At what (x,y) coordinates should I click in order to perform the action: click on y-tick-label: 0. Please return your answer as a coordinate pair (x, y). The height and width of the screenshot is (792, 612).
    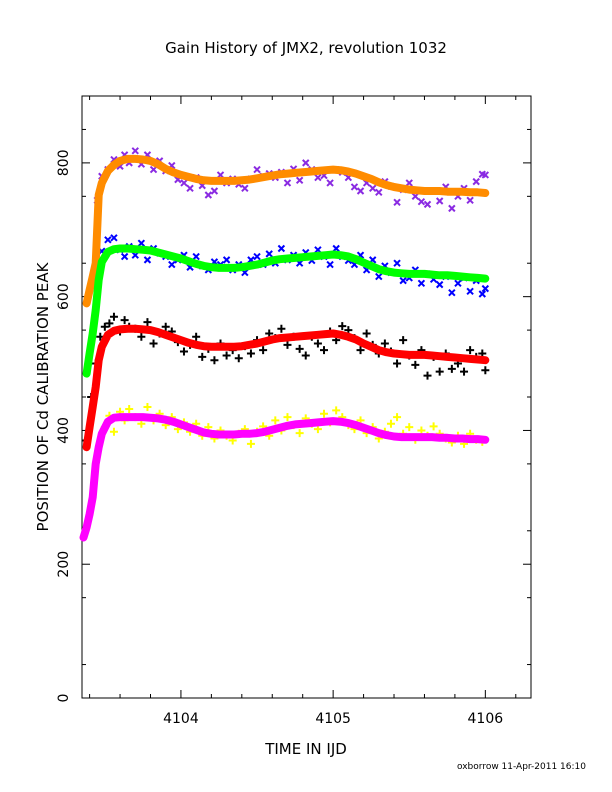
    Looking at the image, I should click on (64, 698).